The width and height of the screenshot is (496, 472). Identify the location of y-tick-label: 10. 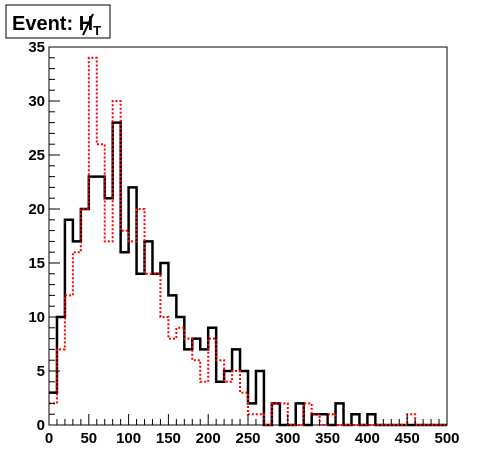
(36, 317).